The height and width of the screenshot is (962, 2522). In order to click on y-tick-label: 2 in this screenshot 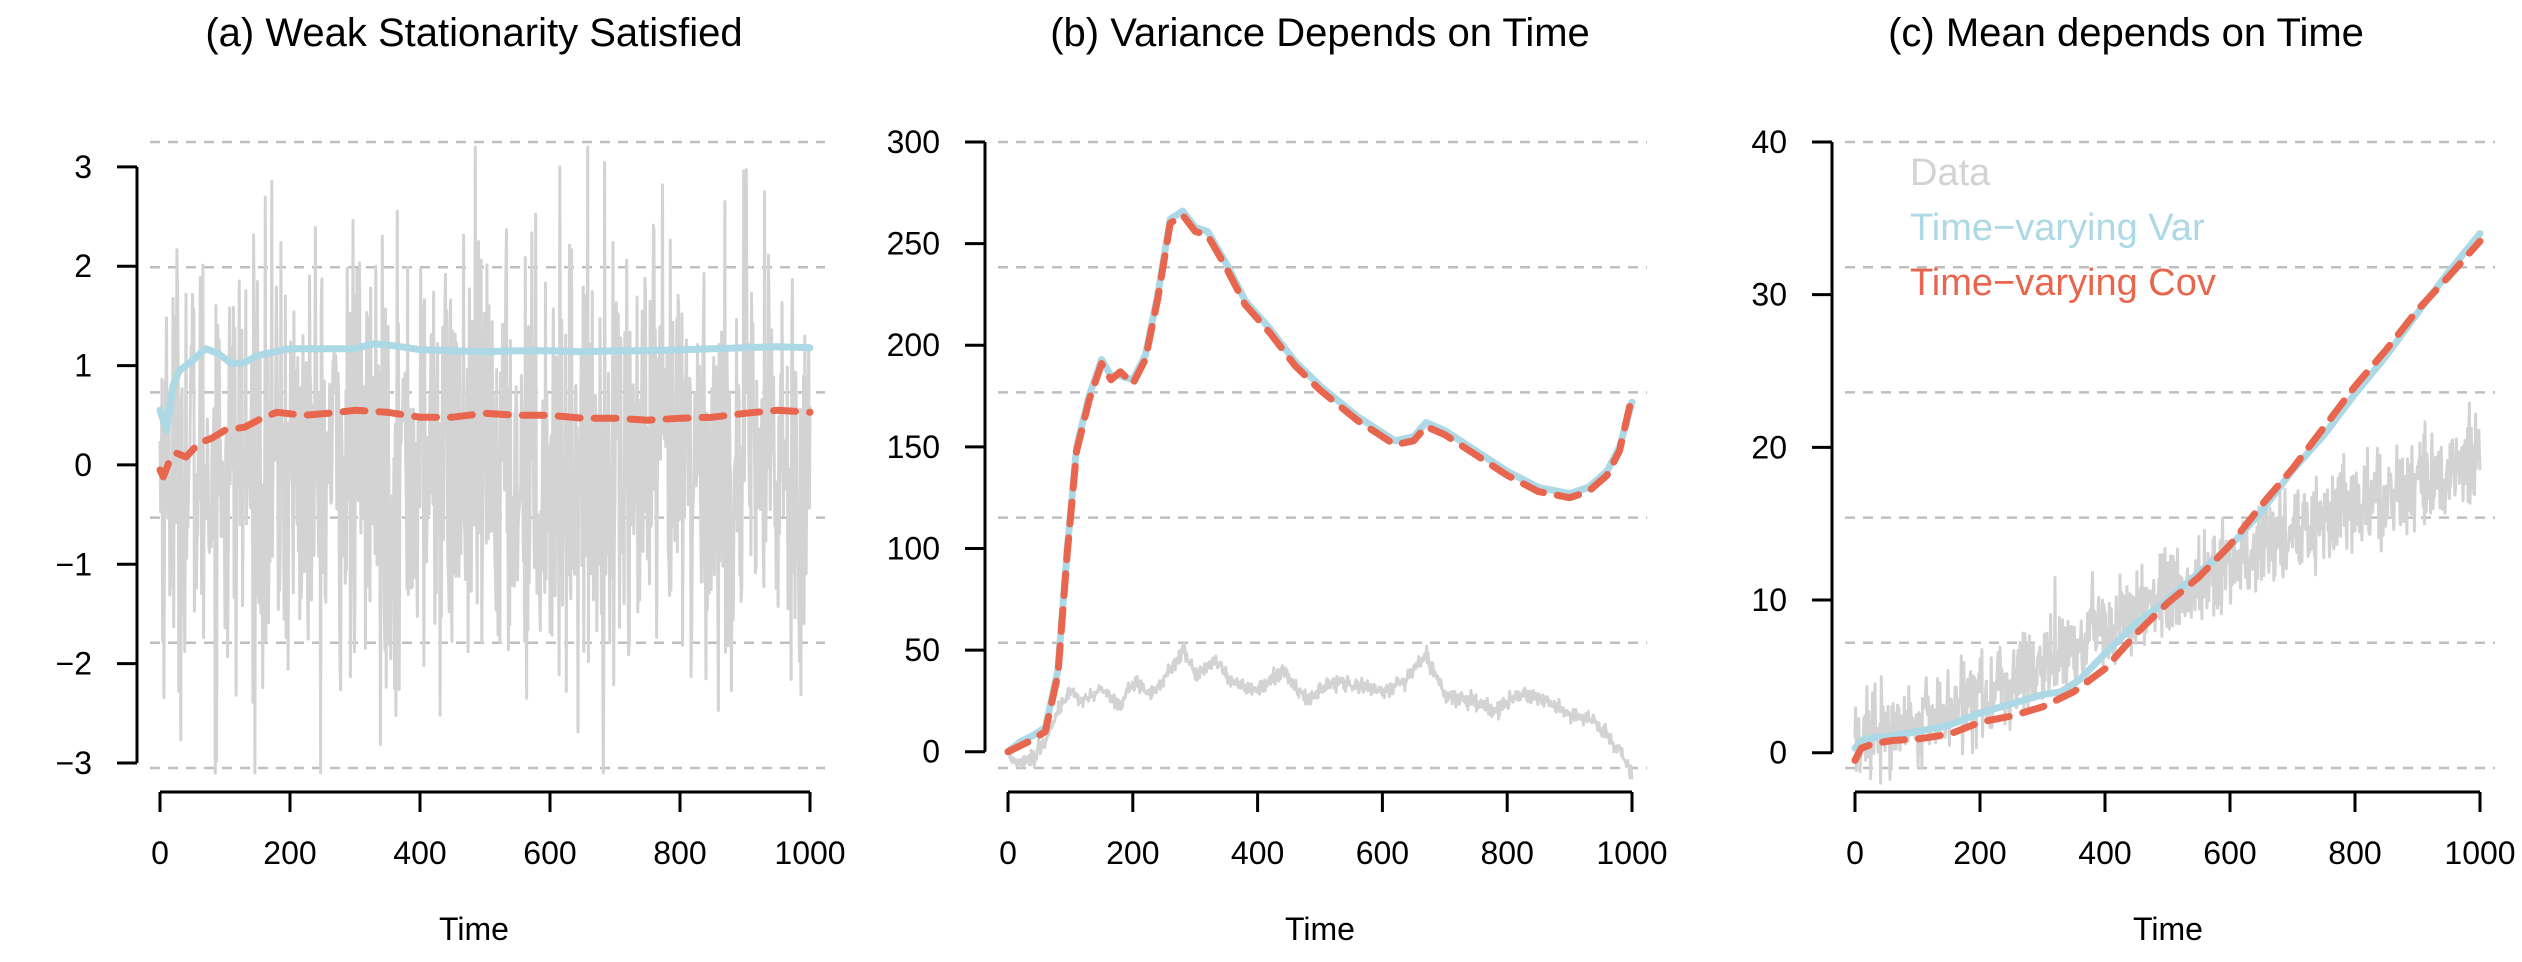, I will do `click(83, 266)`.